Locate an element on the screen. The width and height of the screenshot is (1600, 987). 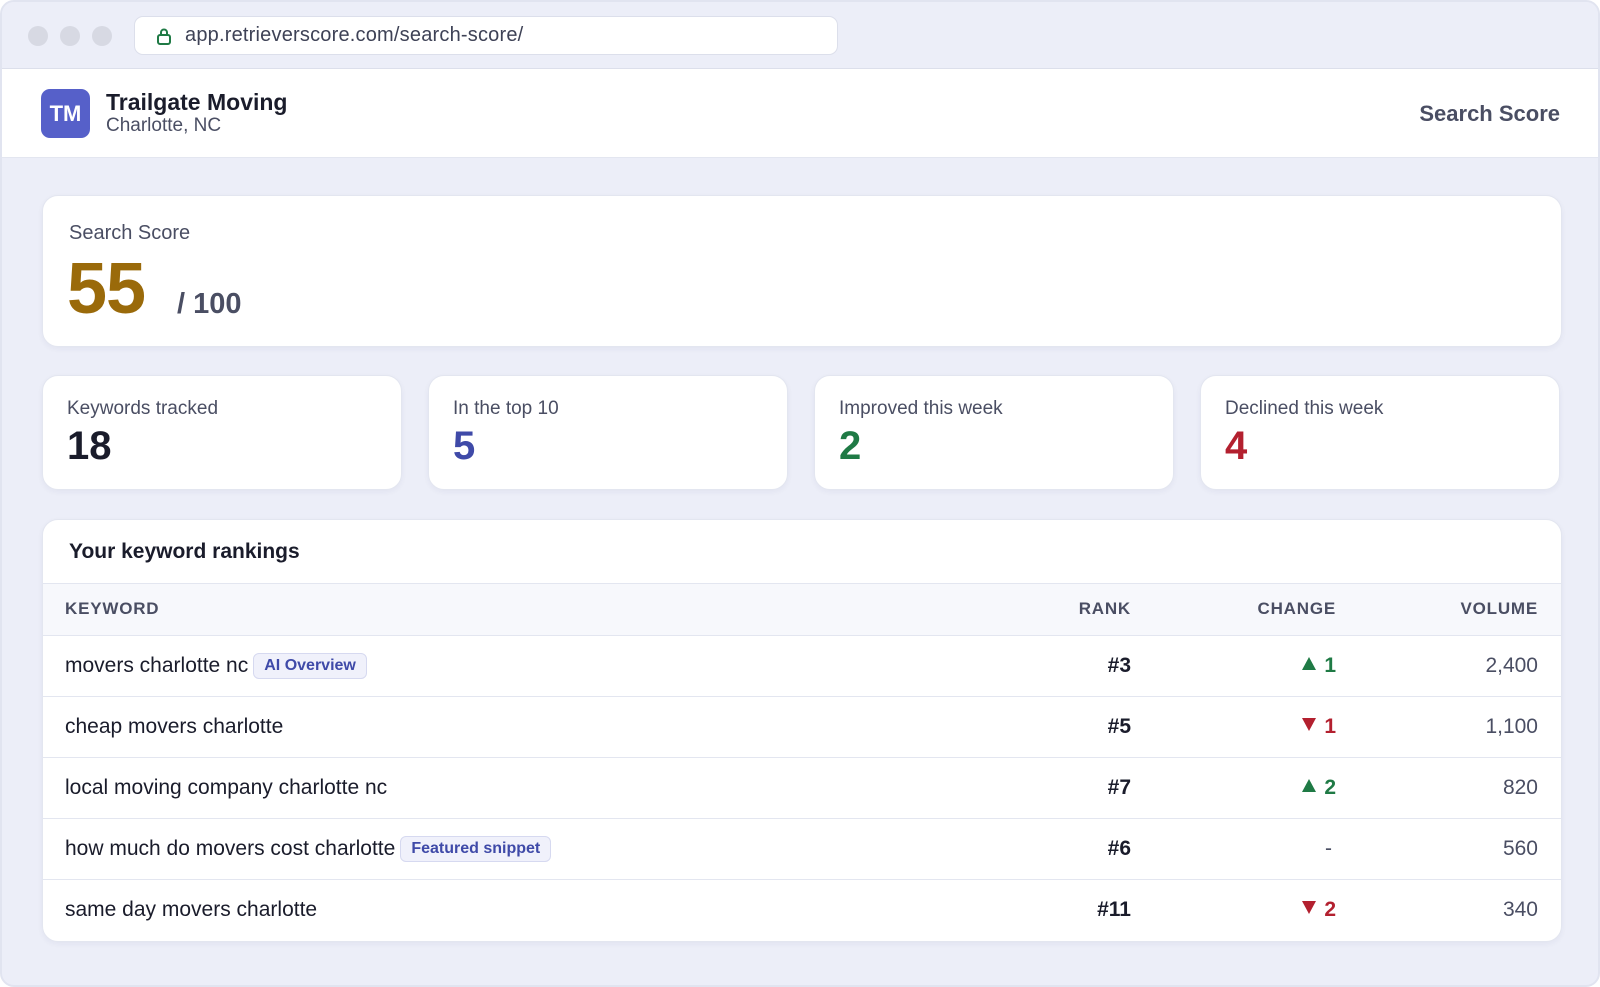
keyword-text: how much do movers cost charlotte is located at coordinates (230, 848).